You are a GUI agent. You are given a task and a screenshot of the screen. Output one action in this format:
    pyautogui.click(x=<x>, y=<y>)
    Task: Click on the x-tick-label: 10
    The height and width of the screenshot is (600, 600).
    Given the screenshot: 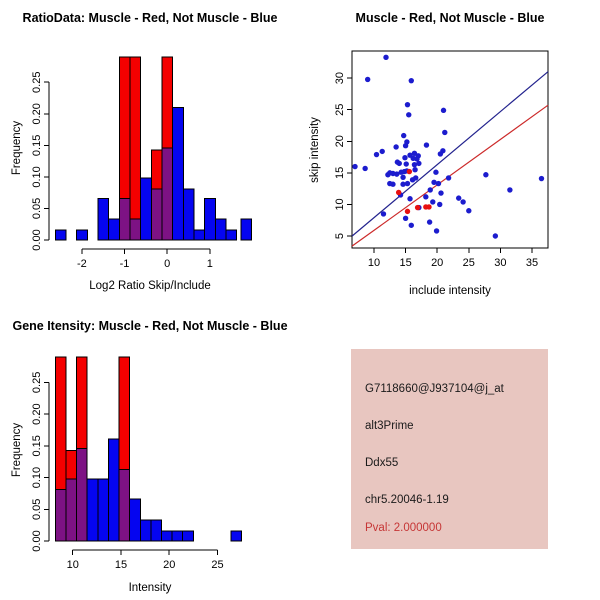 What is the action you would take?
    pyautogui.click(x=73, y=565)
    